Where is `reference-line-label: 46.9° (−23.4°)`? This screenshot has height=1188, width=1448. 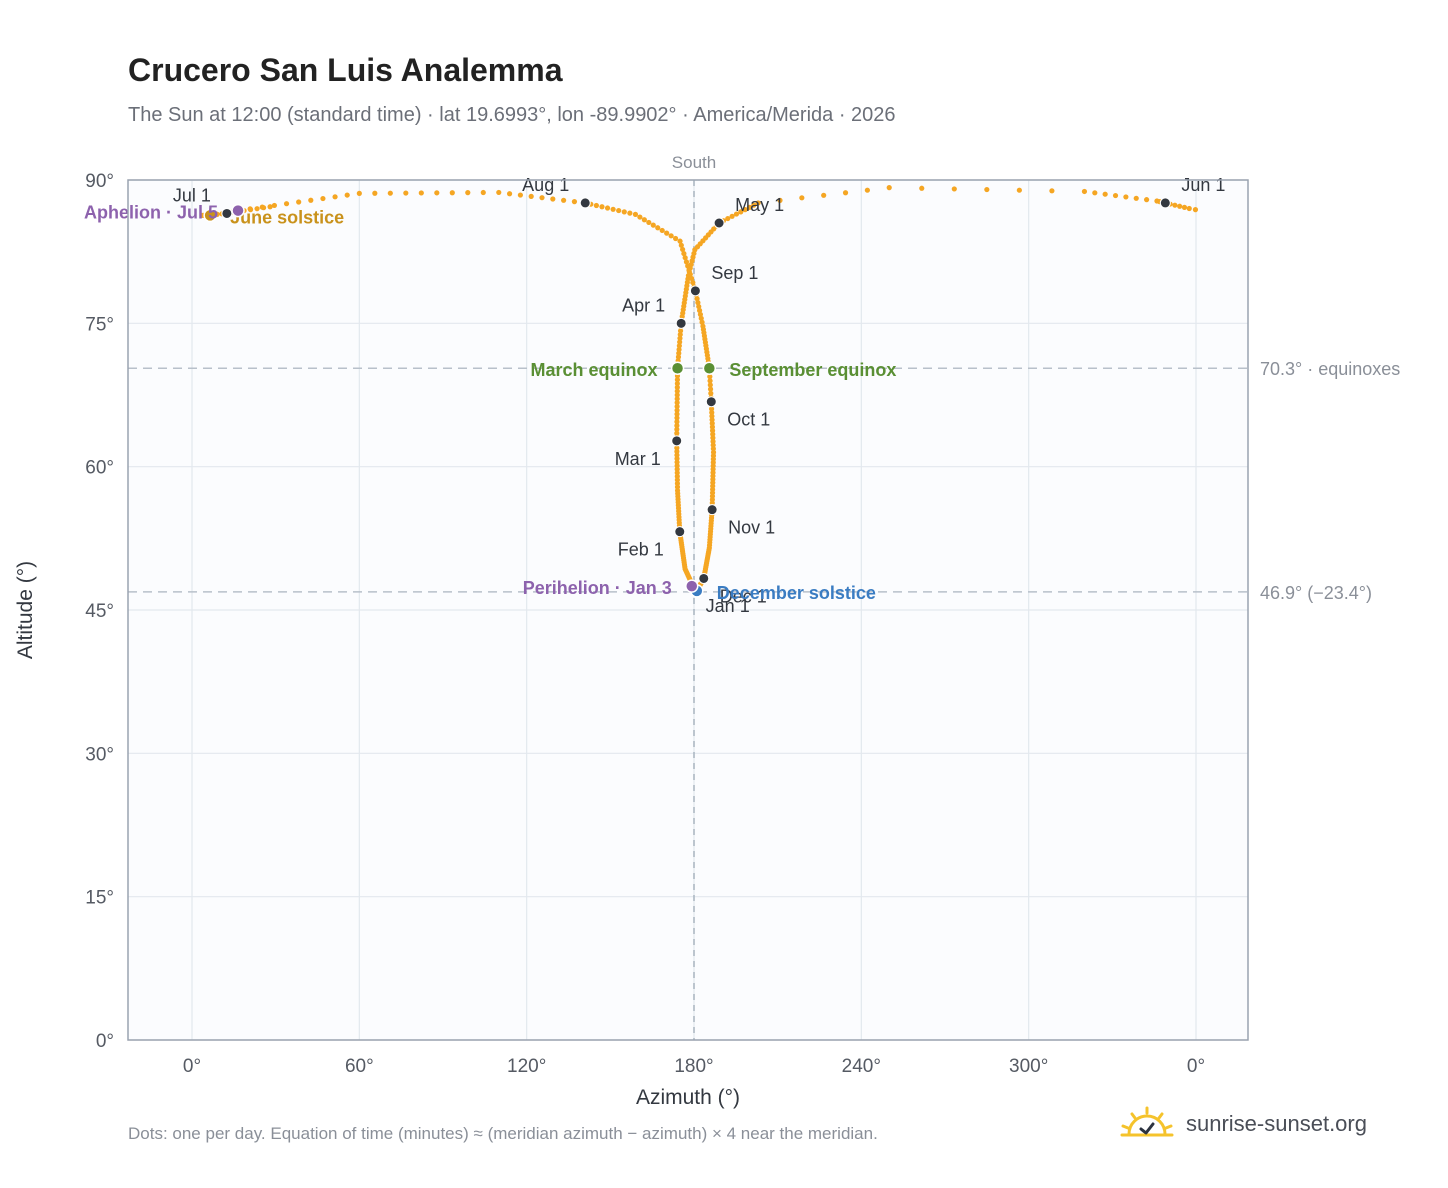 reference-line-label: 46.9° (−23.4°) is located at coordinates (1316, 593).